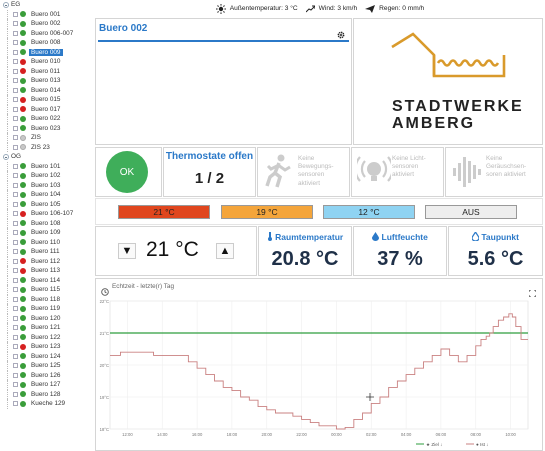 This screenshot has height=451, width=545. Describe the element at coordinates (46, 242) in the screenshot. I see `tree-item: Buero 110` at that location.